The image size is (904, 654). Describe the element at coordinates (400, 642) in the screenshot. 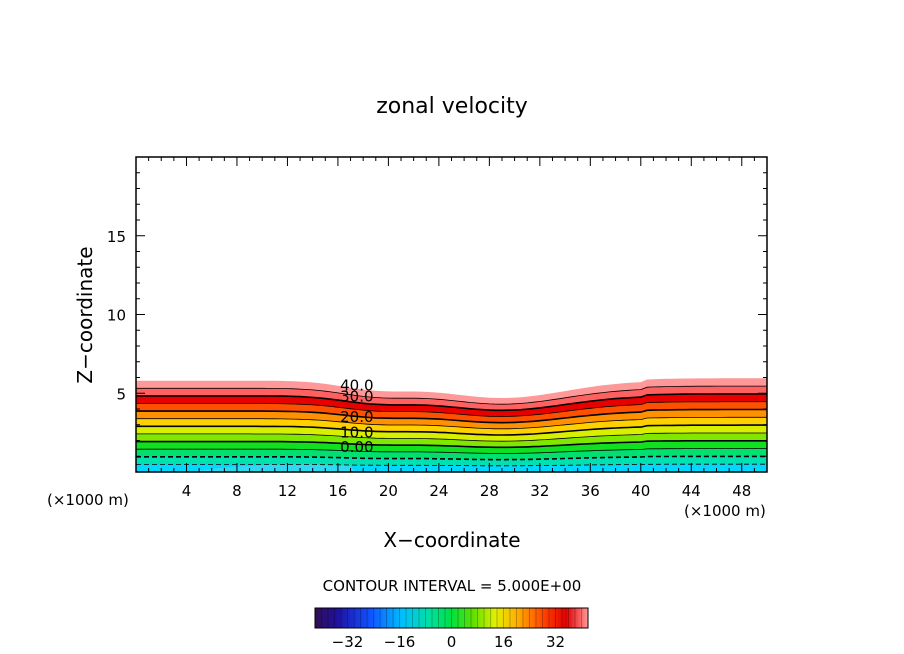

I see `colorbar-tick-label: −16` at that location.